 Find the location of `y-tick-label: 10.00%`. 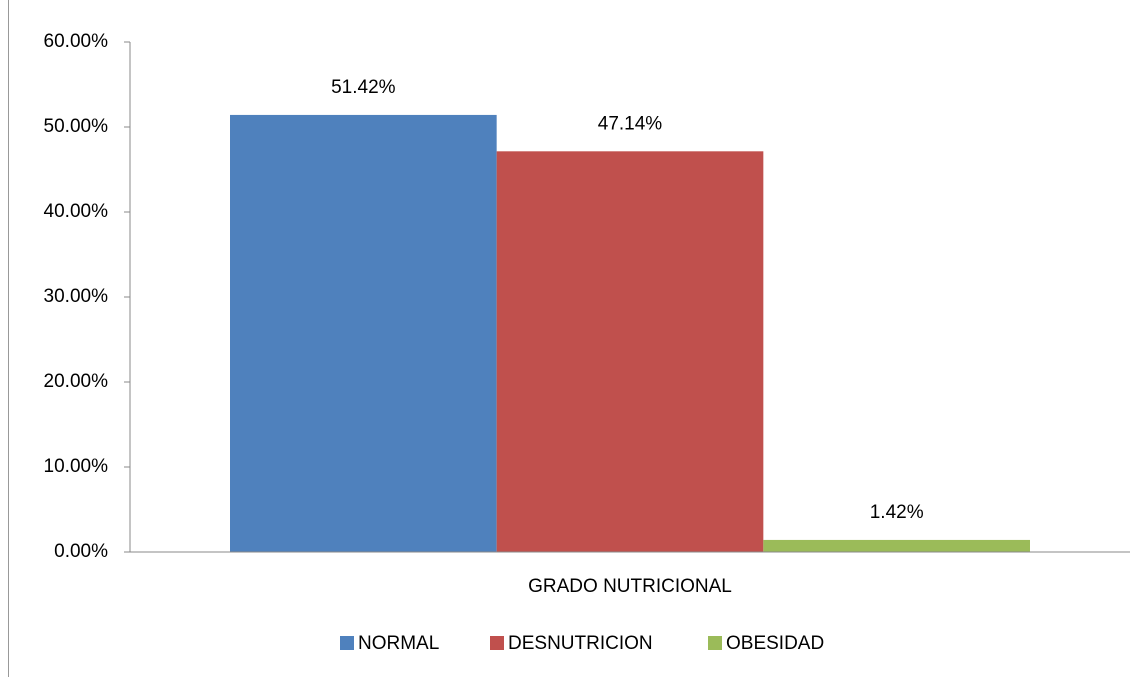

y-tick-label: 10.00% is located at coordinates (76, 466).